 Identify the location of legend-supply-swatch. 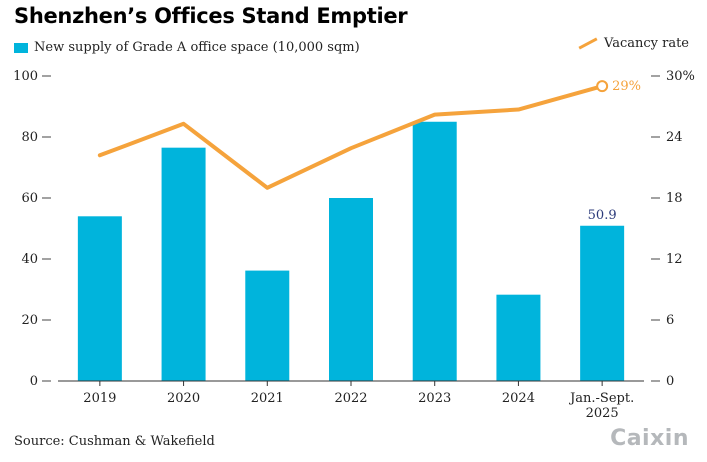
(21, 47).